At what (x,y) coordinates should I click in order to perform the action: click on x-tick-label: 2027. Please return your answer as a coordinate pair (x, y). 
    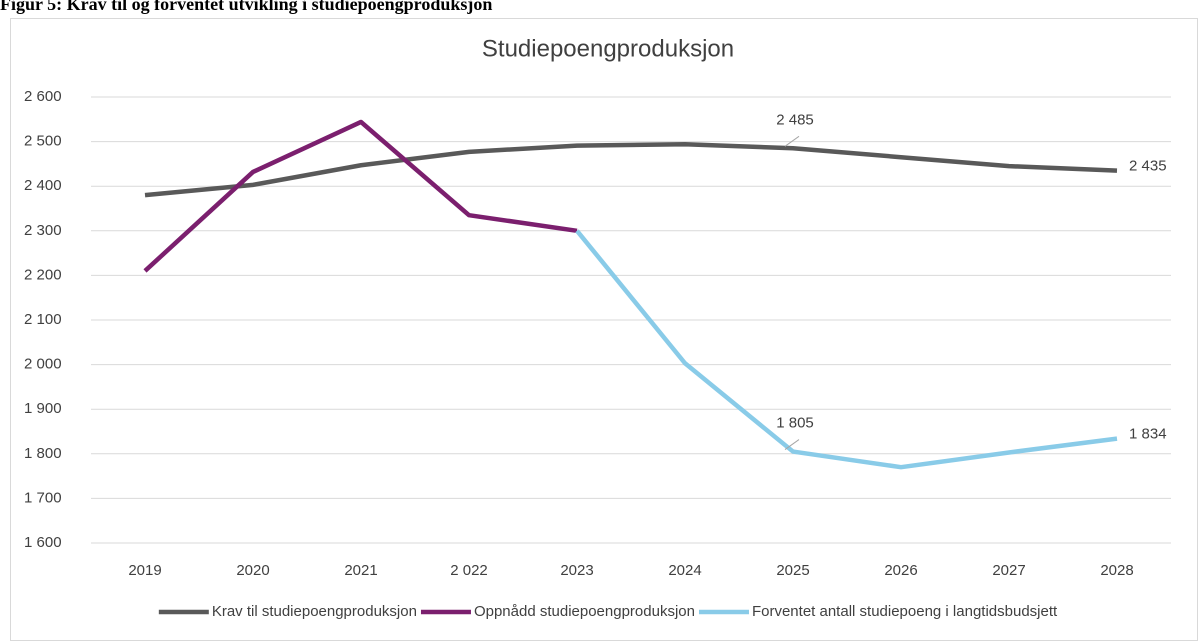
    Looking at the image, I should click on (1008, 570).